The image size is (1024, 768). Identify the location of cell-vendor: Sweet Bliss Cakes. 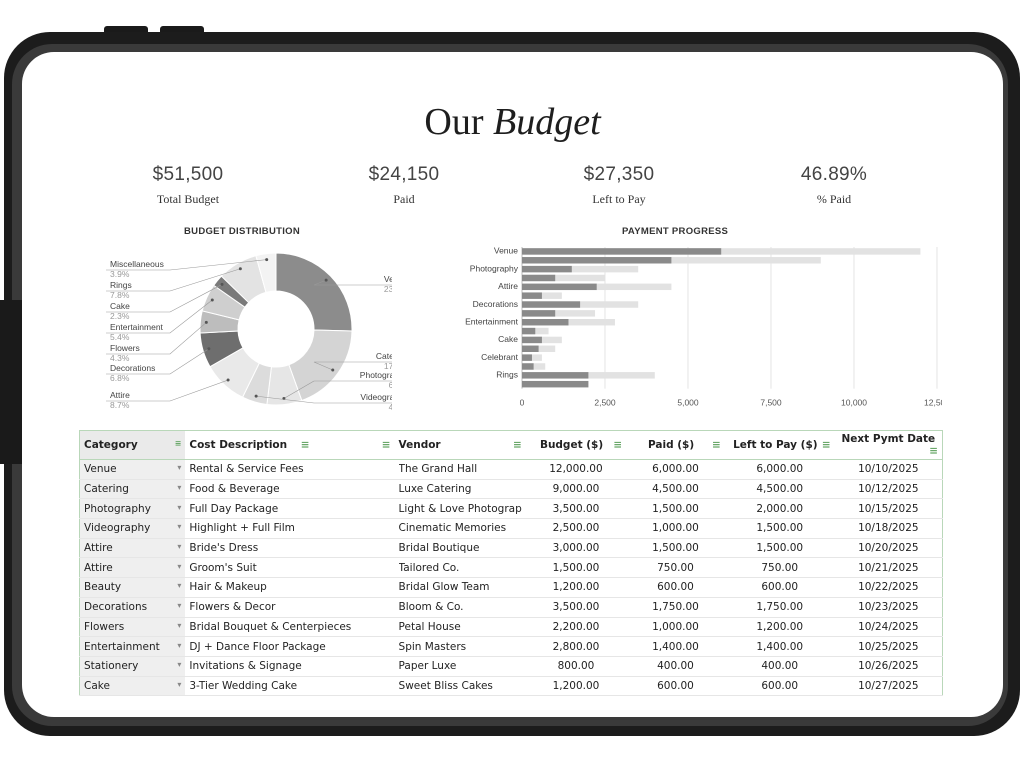
(460, 686).